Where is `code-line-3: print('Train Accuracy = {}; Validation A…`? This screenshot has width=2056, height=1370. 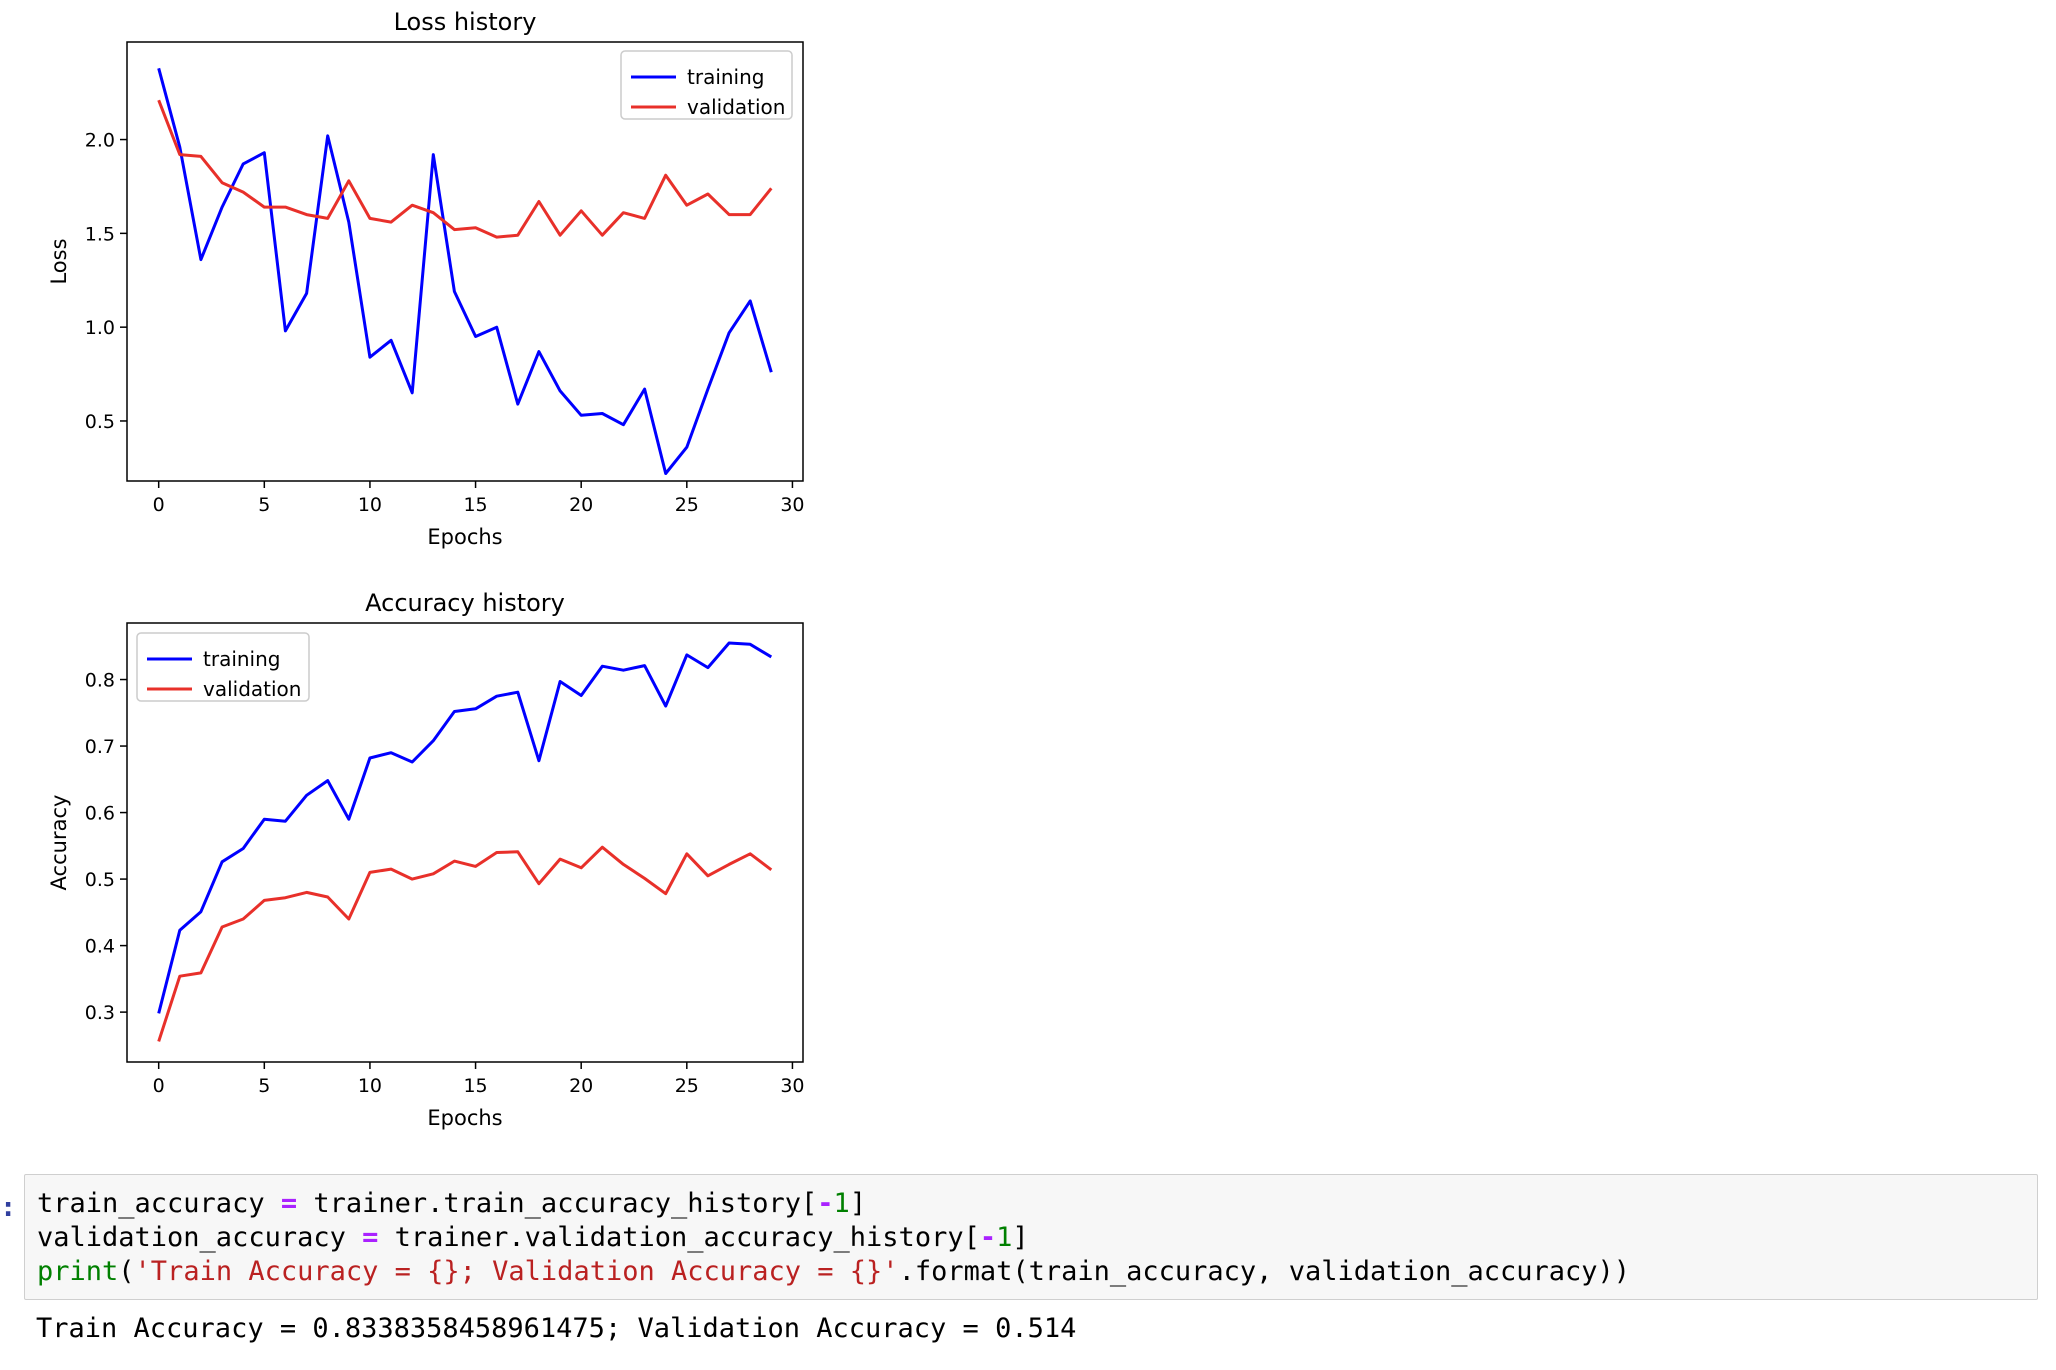
code-line-3: print('Train Accuracy = {}; Validation A… is located at coordinates (1037, 1272).